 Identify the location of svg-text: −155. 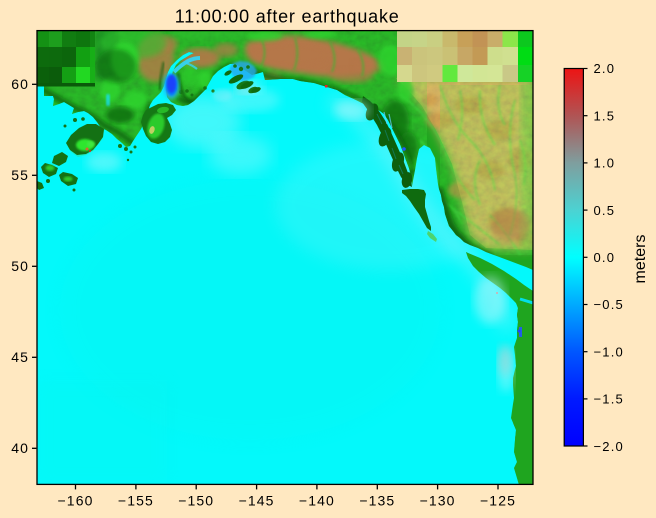
(136, 501).